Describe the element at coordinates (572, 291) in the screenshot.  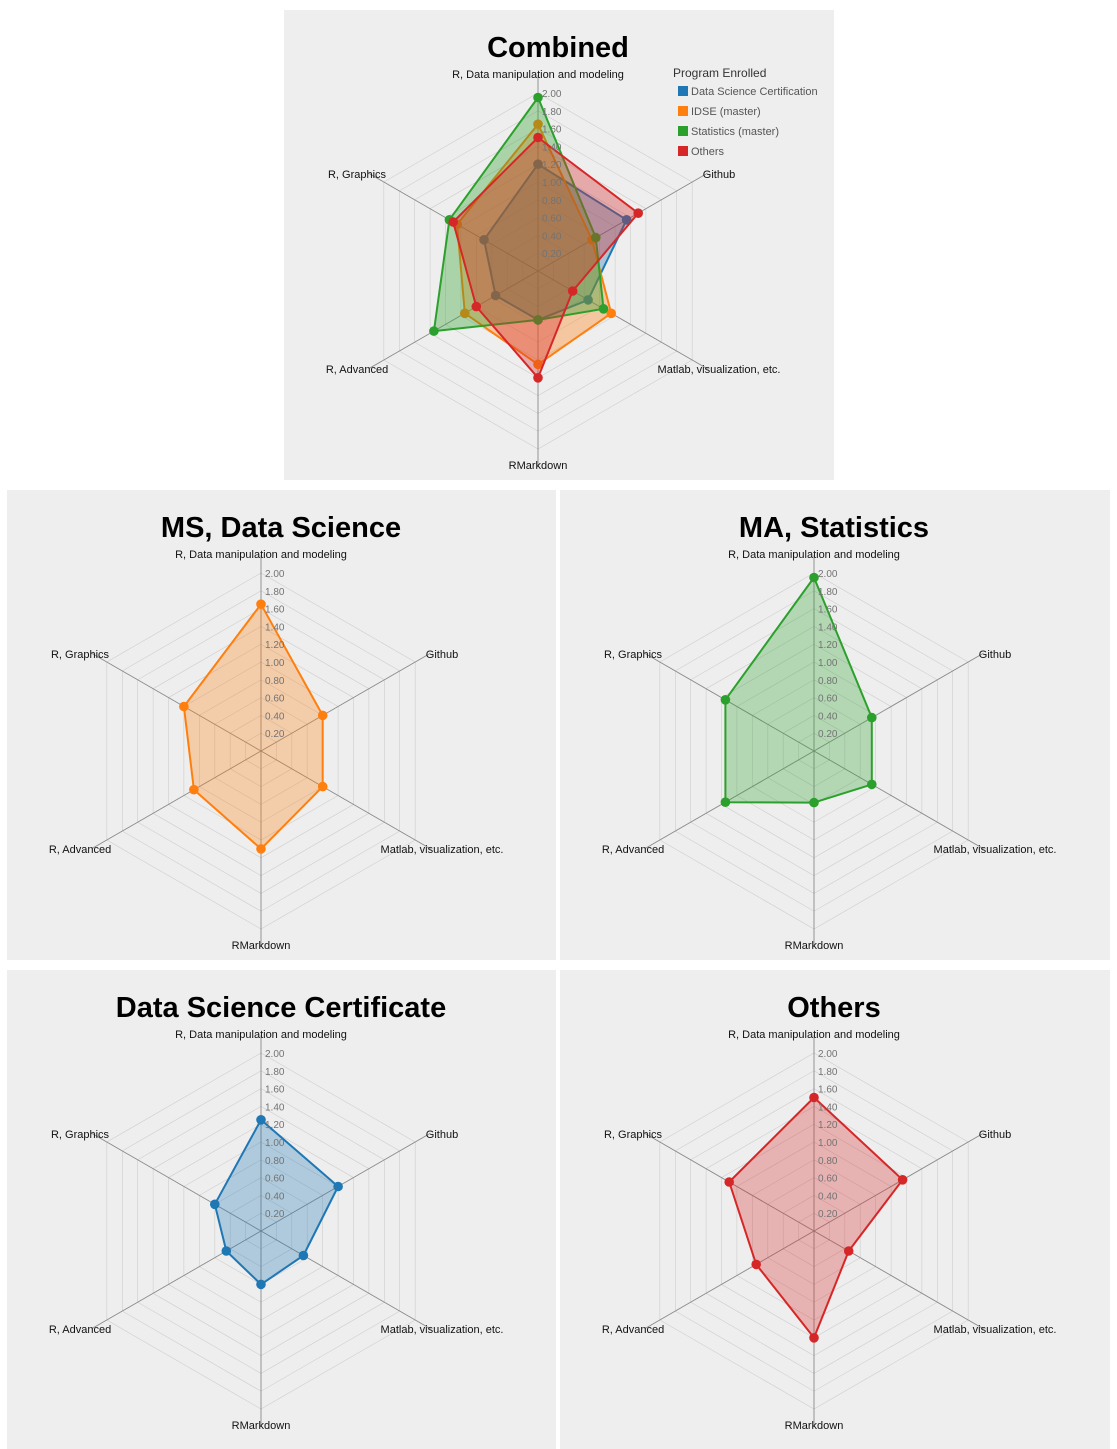
I see `data-point-others-matlab-visualization-etc` at that location.